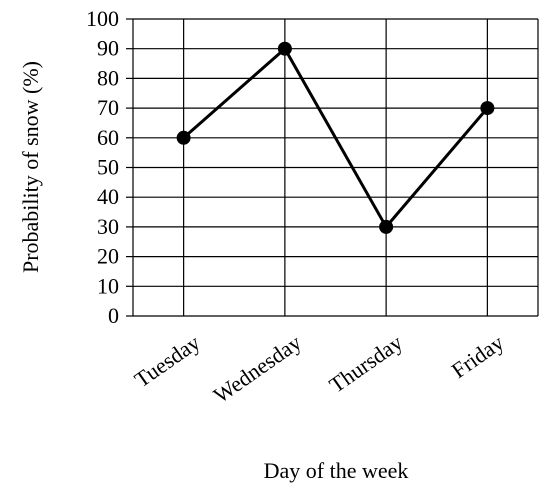 This screenshot has width=539, height=487. Describe the element at coordinates (477, 356) in the screenshot. I see `x-tick-label: Friday` at that location.